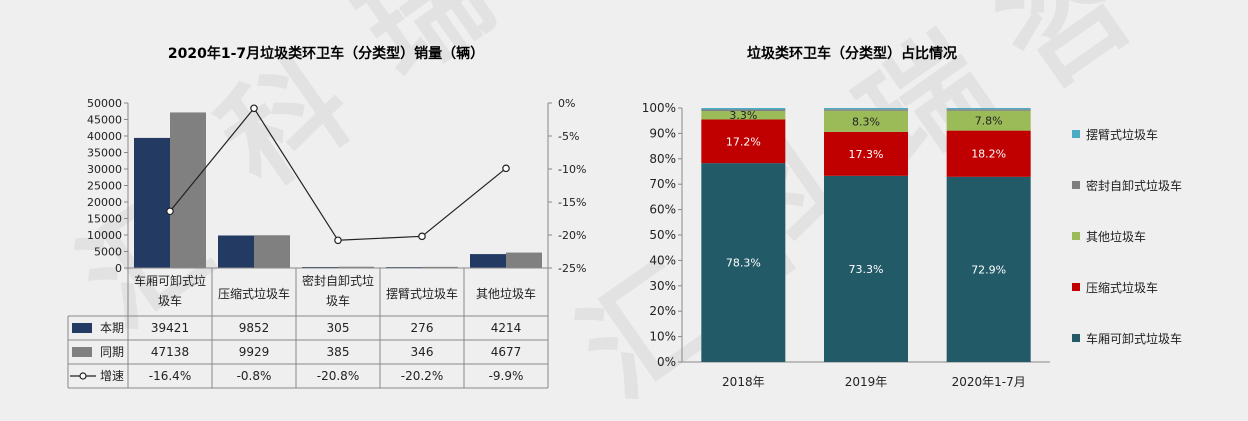 This screenshot has width=1248, height=421. I want to click on legend-key-current, so click(82, 328).